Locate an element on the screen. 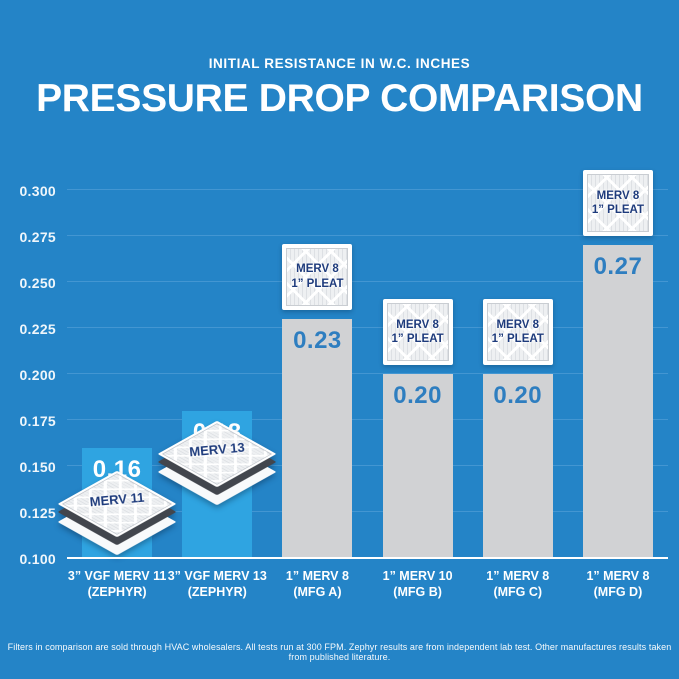 The image size is (679, 679). x-label-line1: 3” VGF MERV 11 is located at coordinates (117, 576).